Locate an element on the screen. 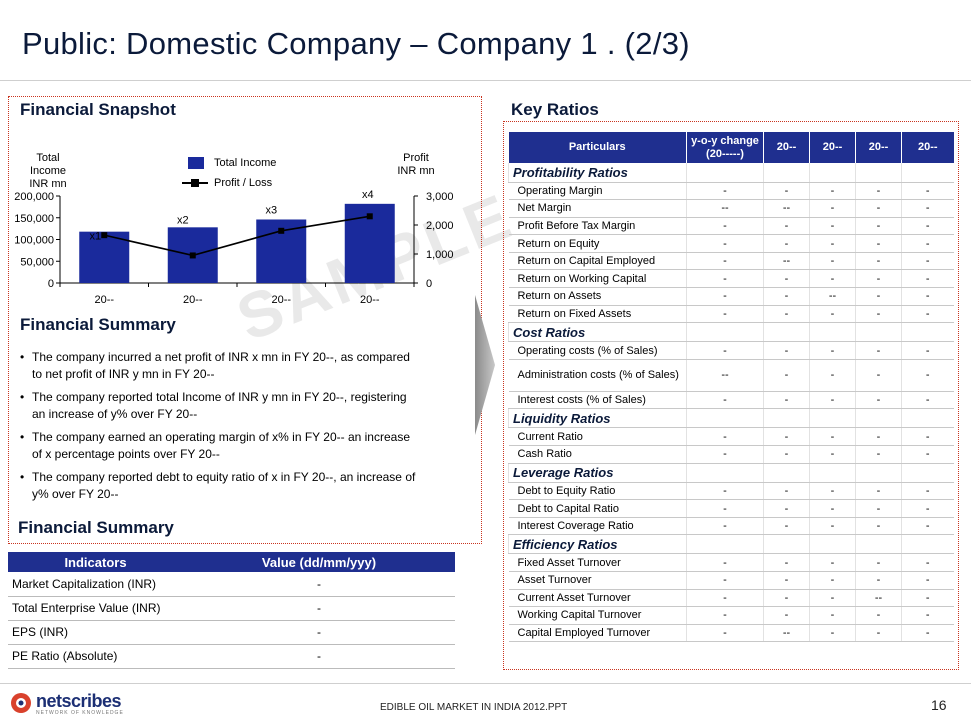  footer-divider is located at coordinates (485, 683).